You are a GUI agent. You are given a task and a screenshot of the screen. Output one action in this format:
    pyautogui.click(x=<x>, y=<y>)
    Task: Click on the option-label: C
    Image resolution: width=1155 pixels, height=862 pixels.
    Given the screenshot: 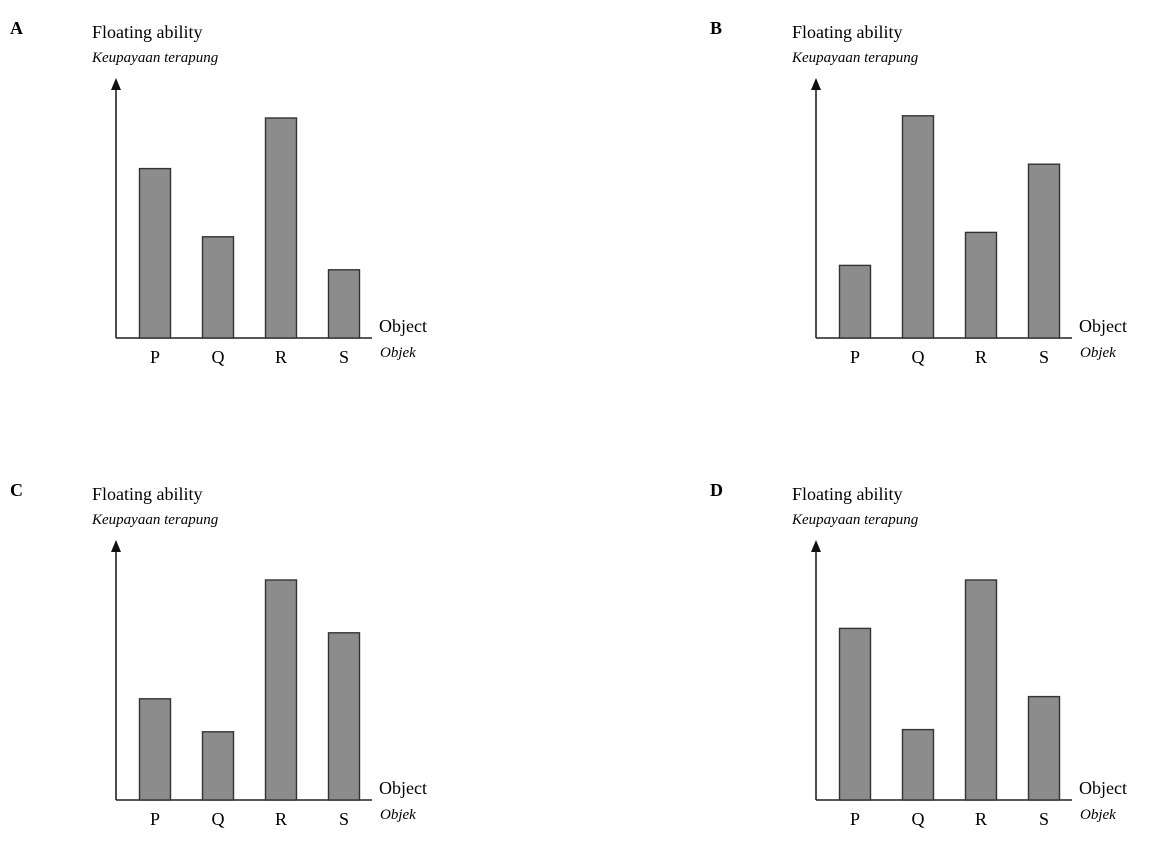 What is the action you would take?
    pyautogui.click(x=16, y=490)
    